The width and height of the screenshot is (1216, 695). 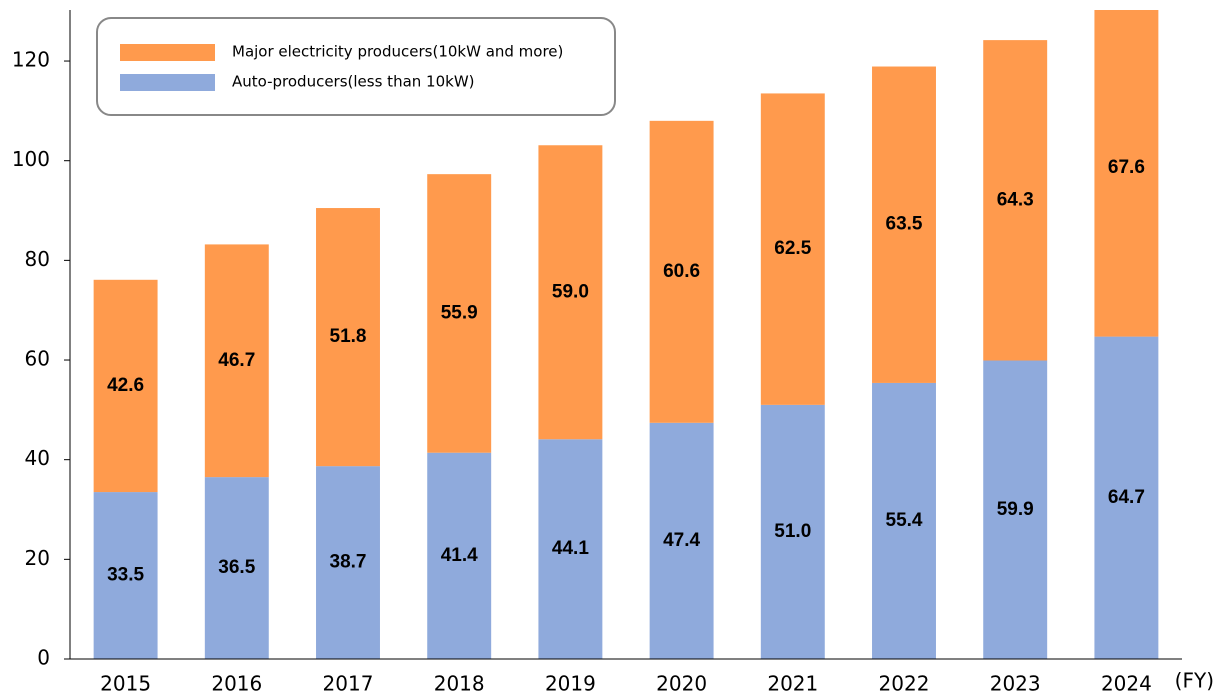 I want to click on data-label: 59.0, so click(x=570, y=291).